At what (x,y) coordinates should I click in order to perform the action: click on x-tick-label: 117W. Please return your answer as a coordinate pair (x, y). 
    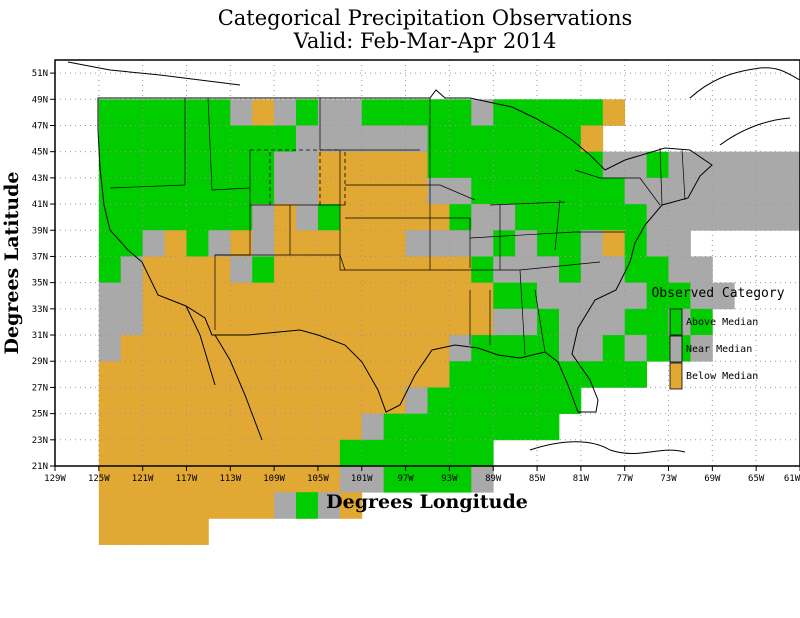
    Looking at the image, I should click on (187, 479).